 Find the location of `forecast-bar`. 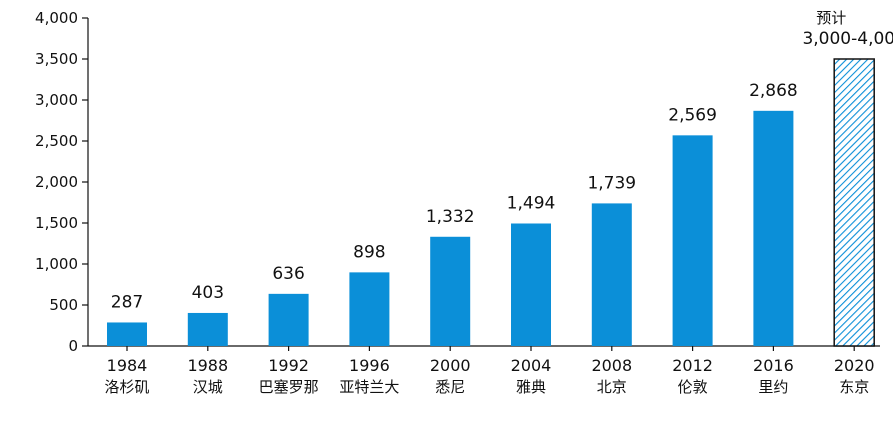

forecast-bar is located at coordinates (854, 202).